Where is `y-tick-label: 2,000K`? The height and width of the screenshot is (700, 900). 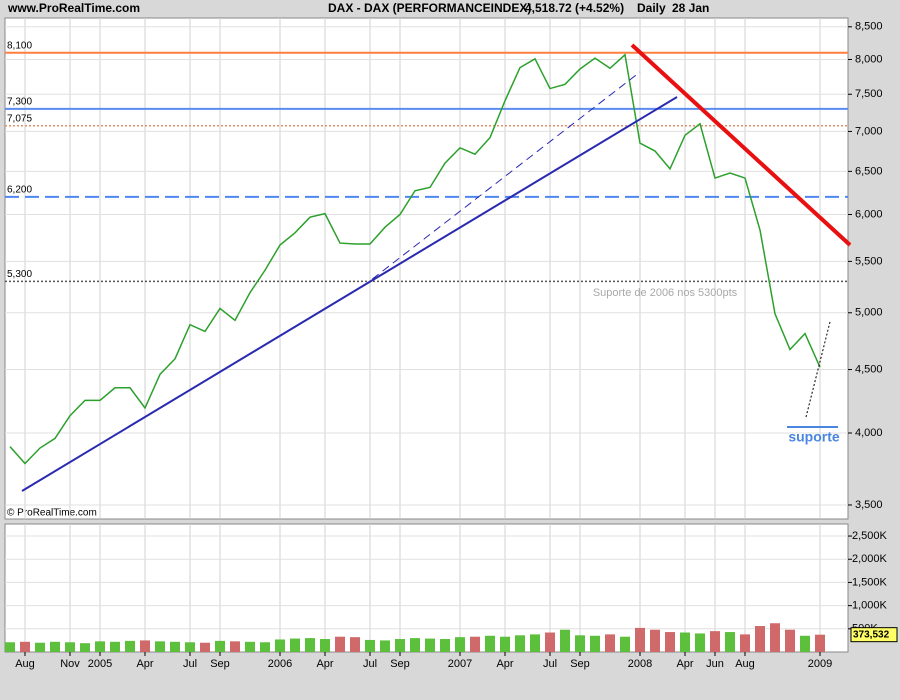 y-tick-label: 2,000K is located at coordinates (870, 559).